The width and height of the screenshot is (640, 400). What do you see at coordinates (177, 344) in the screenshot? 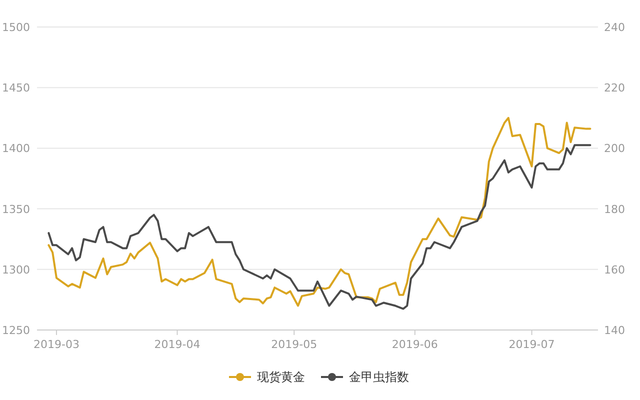
I see `x-tick-label: 2019-04` at bounding box center [177, 344].